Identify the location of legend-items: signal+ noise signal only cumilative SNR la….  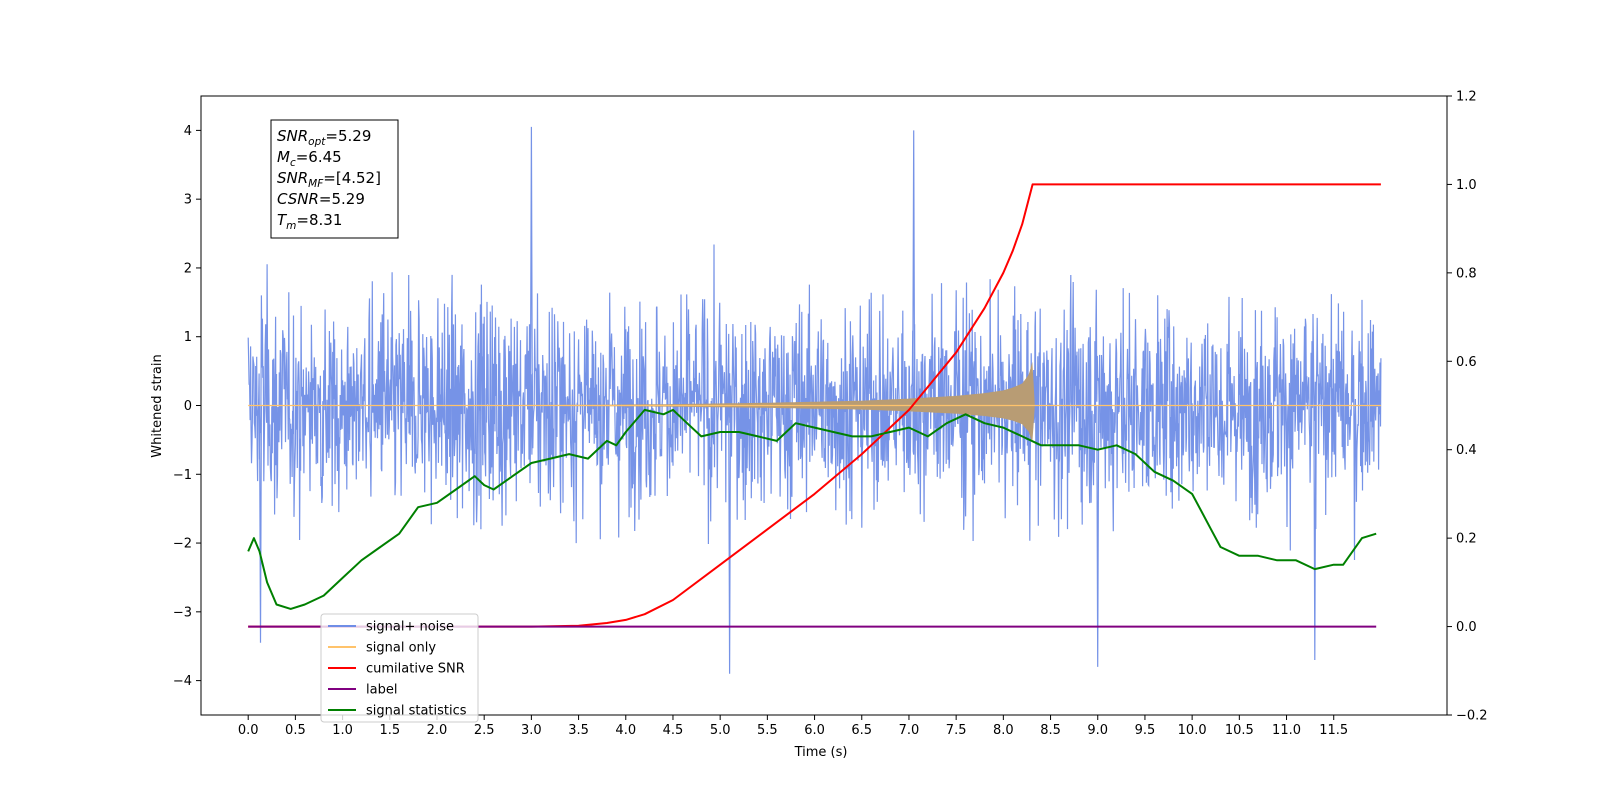
(397, 669).